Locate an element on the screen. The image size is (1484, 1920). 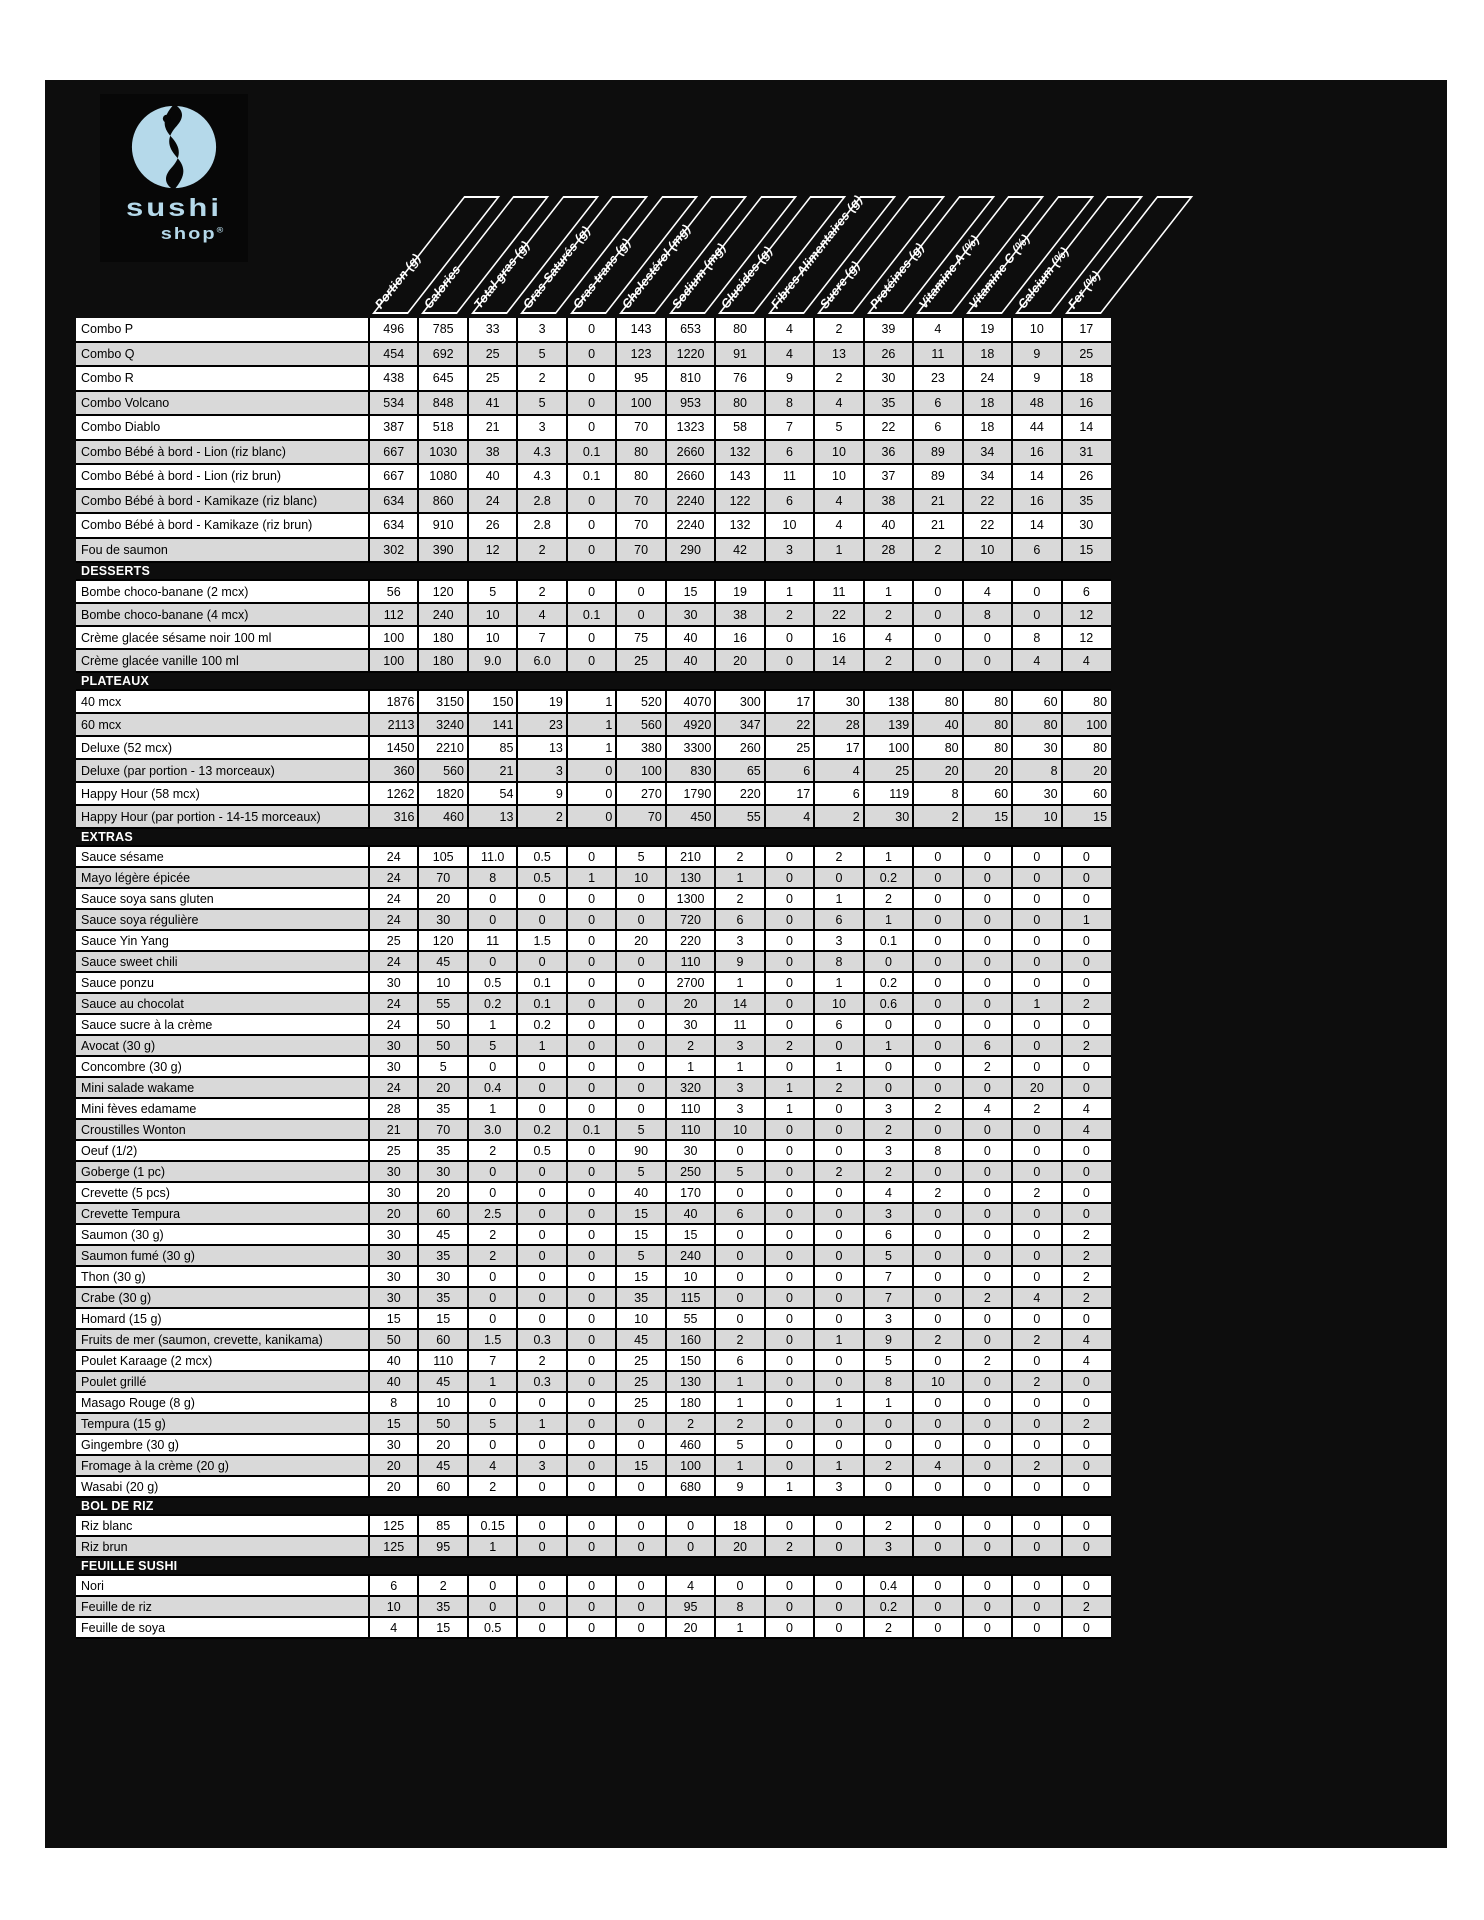
value-cell: 6 is located at coordinates (392, 1585).